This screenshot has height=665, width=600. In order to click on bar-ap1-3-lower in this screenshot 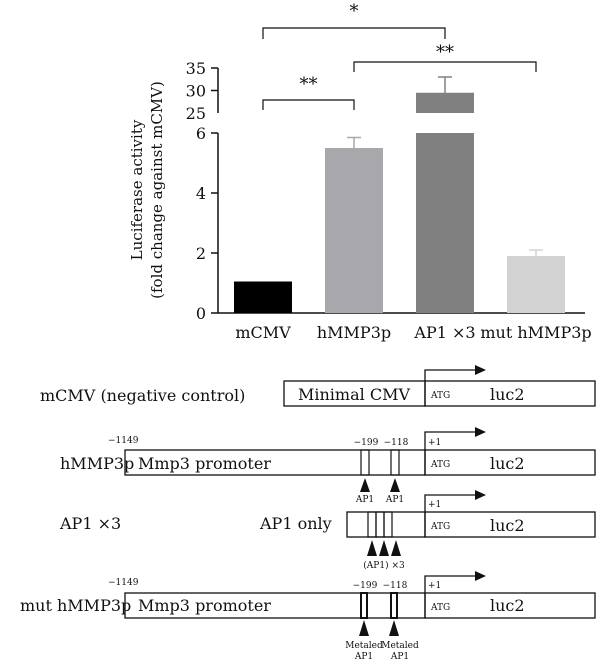, I will do `click(445, 223)`.